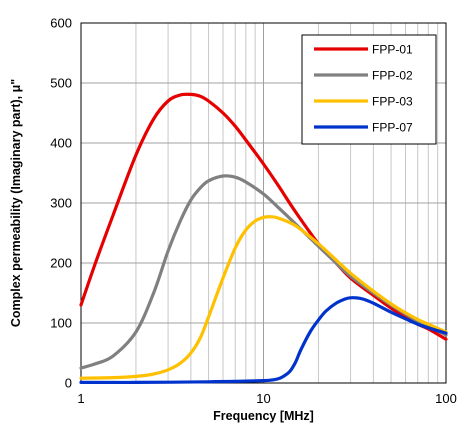 The height and width of the screenshot is (424, 458). I want to click on legend: FPP-01 FPP-02 FPP-03 FPP-07, so click(369, 89).